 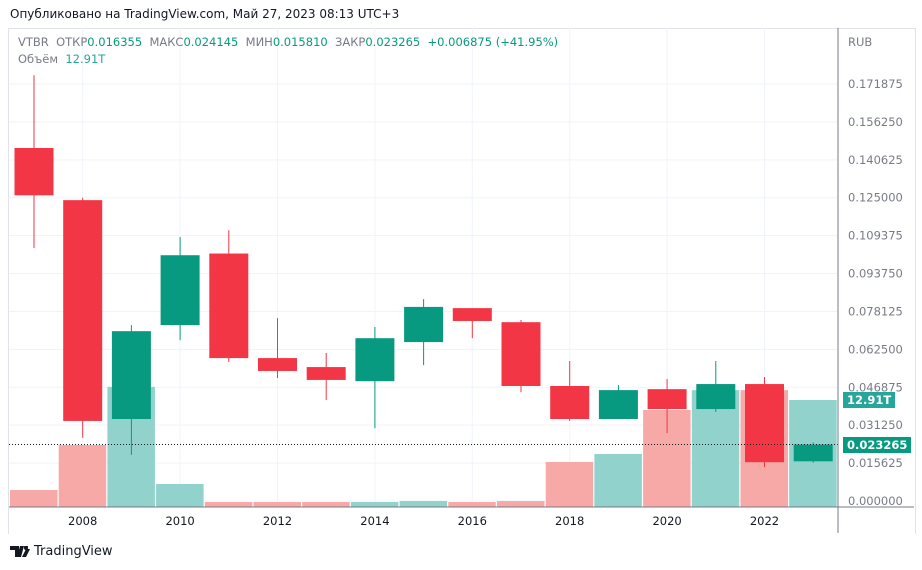 What do you see at coordinates (211, 42) in the screenshot?
I see `high-value: 0.024145` at bounding box center [211, 42].